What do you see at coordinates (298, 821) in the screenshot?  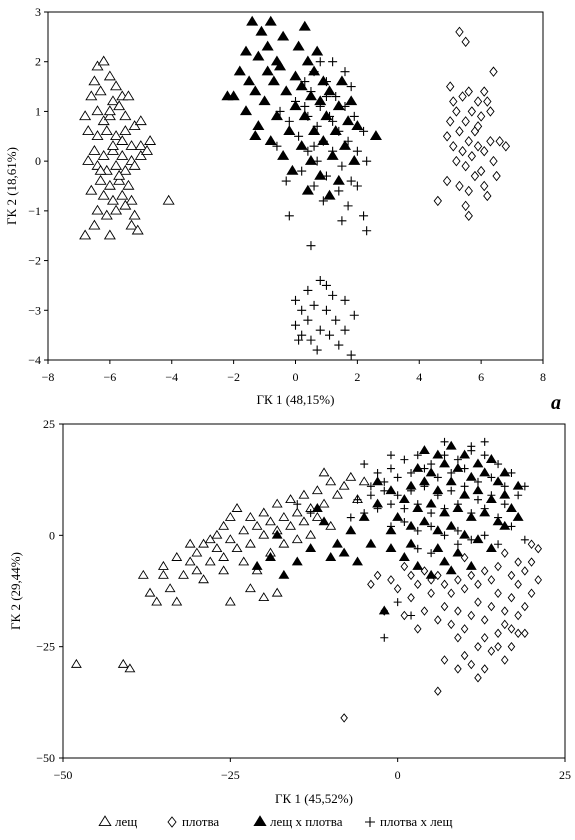 I see `legend-item: лещ x плотва` at bounding box center [298, 821].